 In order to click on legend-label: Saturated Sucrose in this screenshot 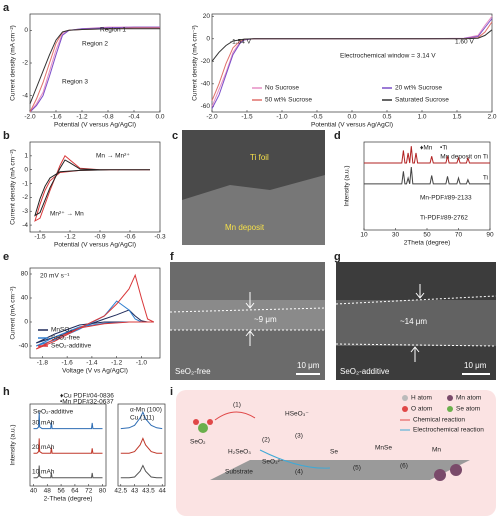, I will do `click(422, 100)`.